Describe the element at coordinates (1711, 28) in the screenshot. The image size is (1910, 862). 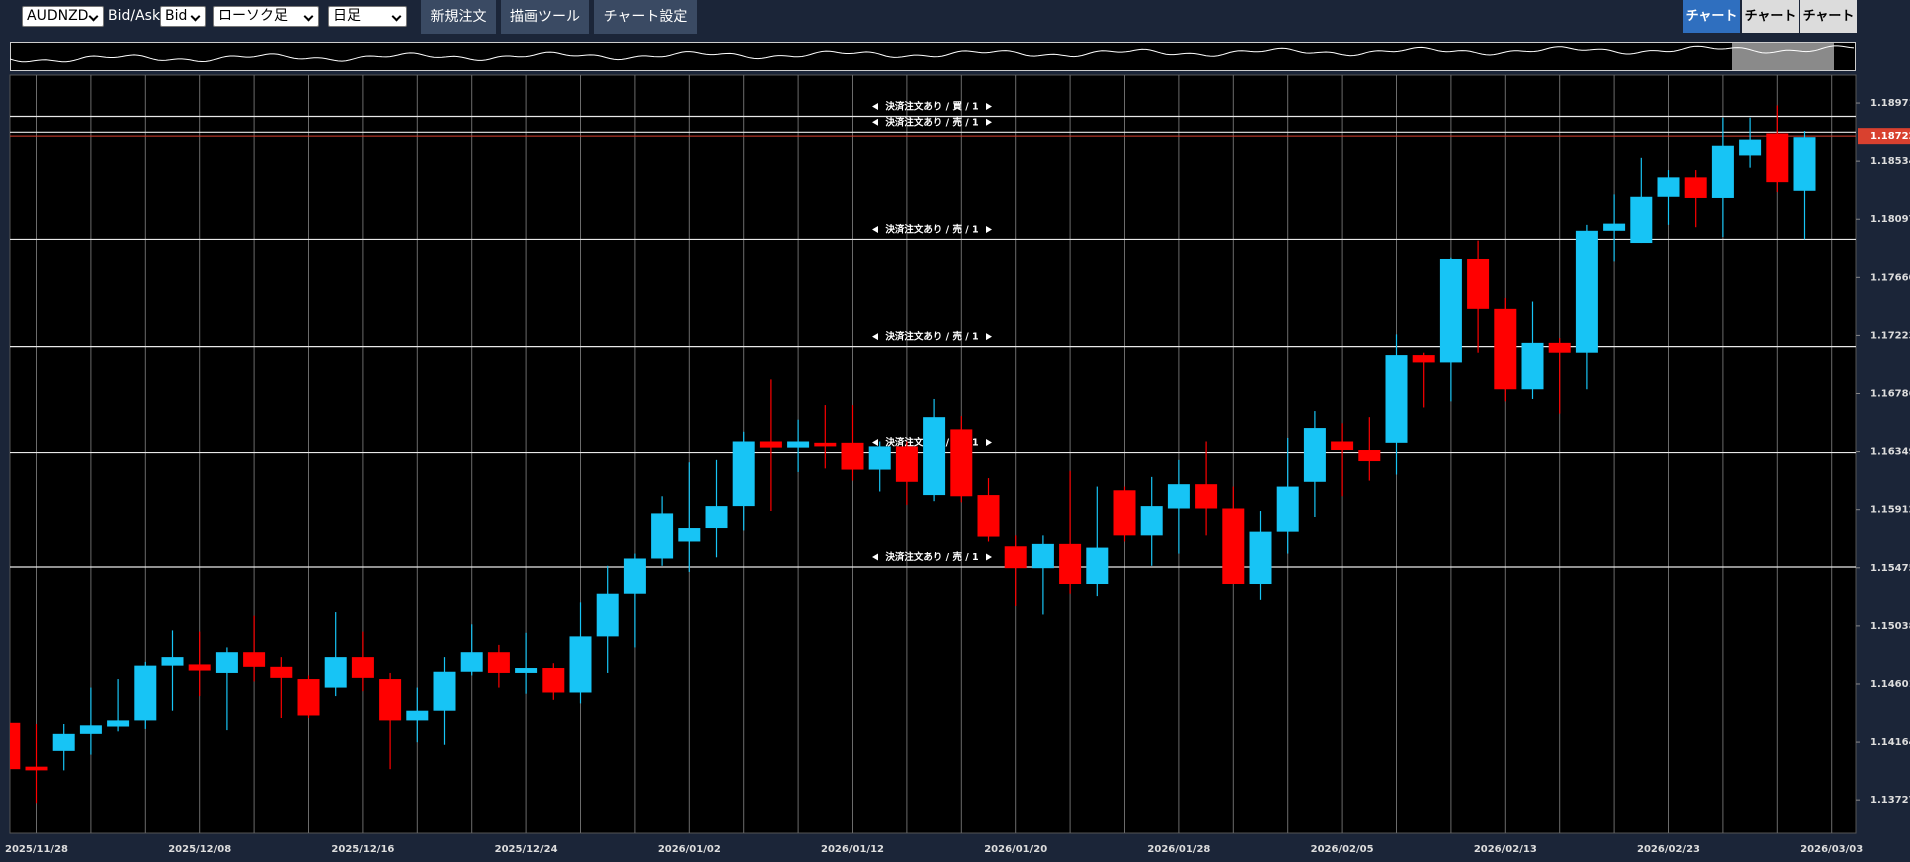
I see `chart-tab: チャート1` at that location.